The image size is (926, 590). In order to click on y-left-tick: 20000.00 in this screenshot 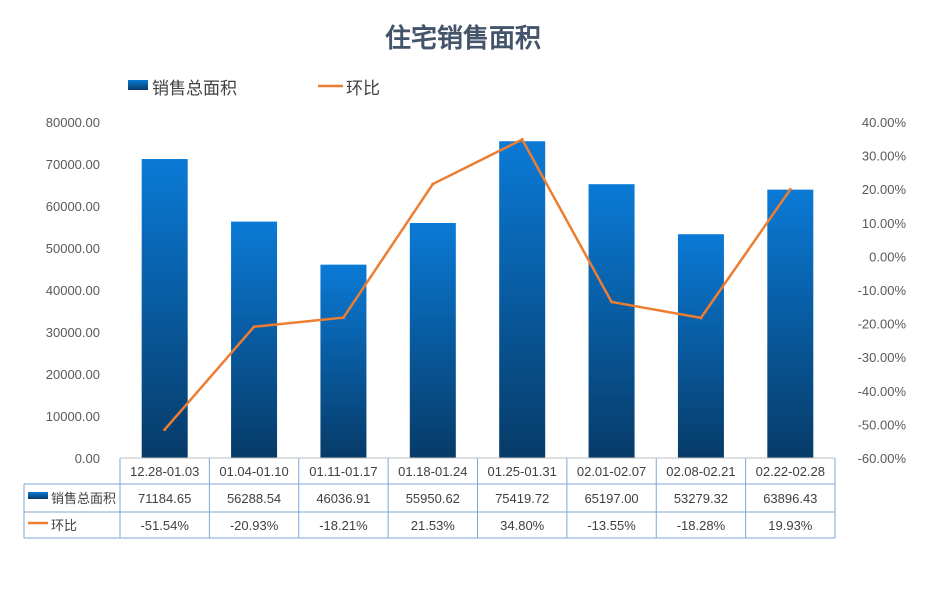, I will do `click(73, 374)`.